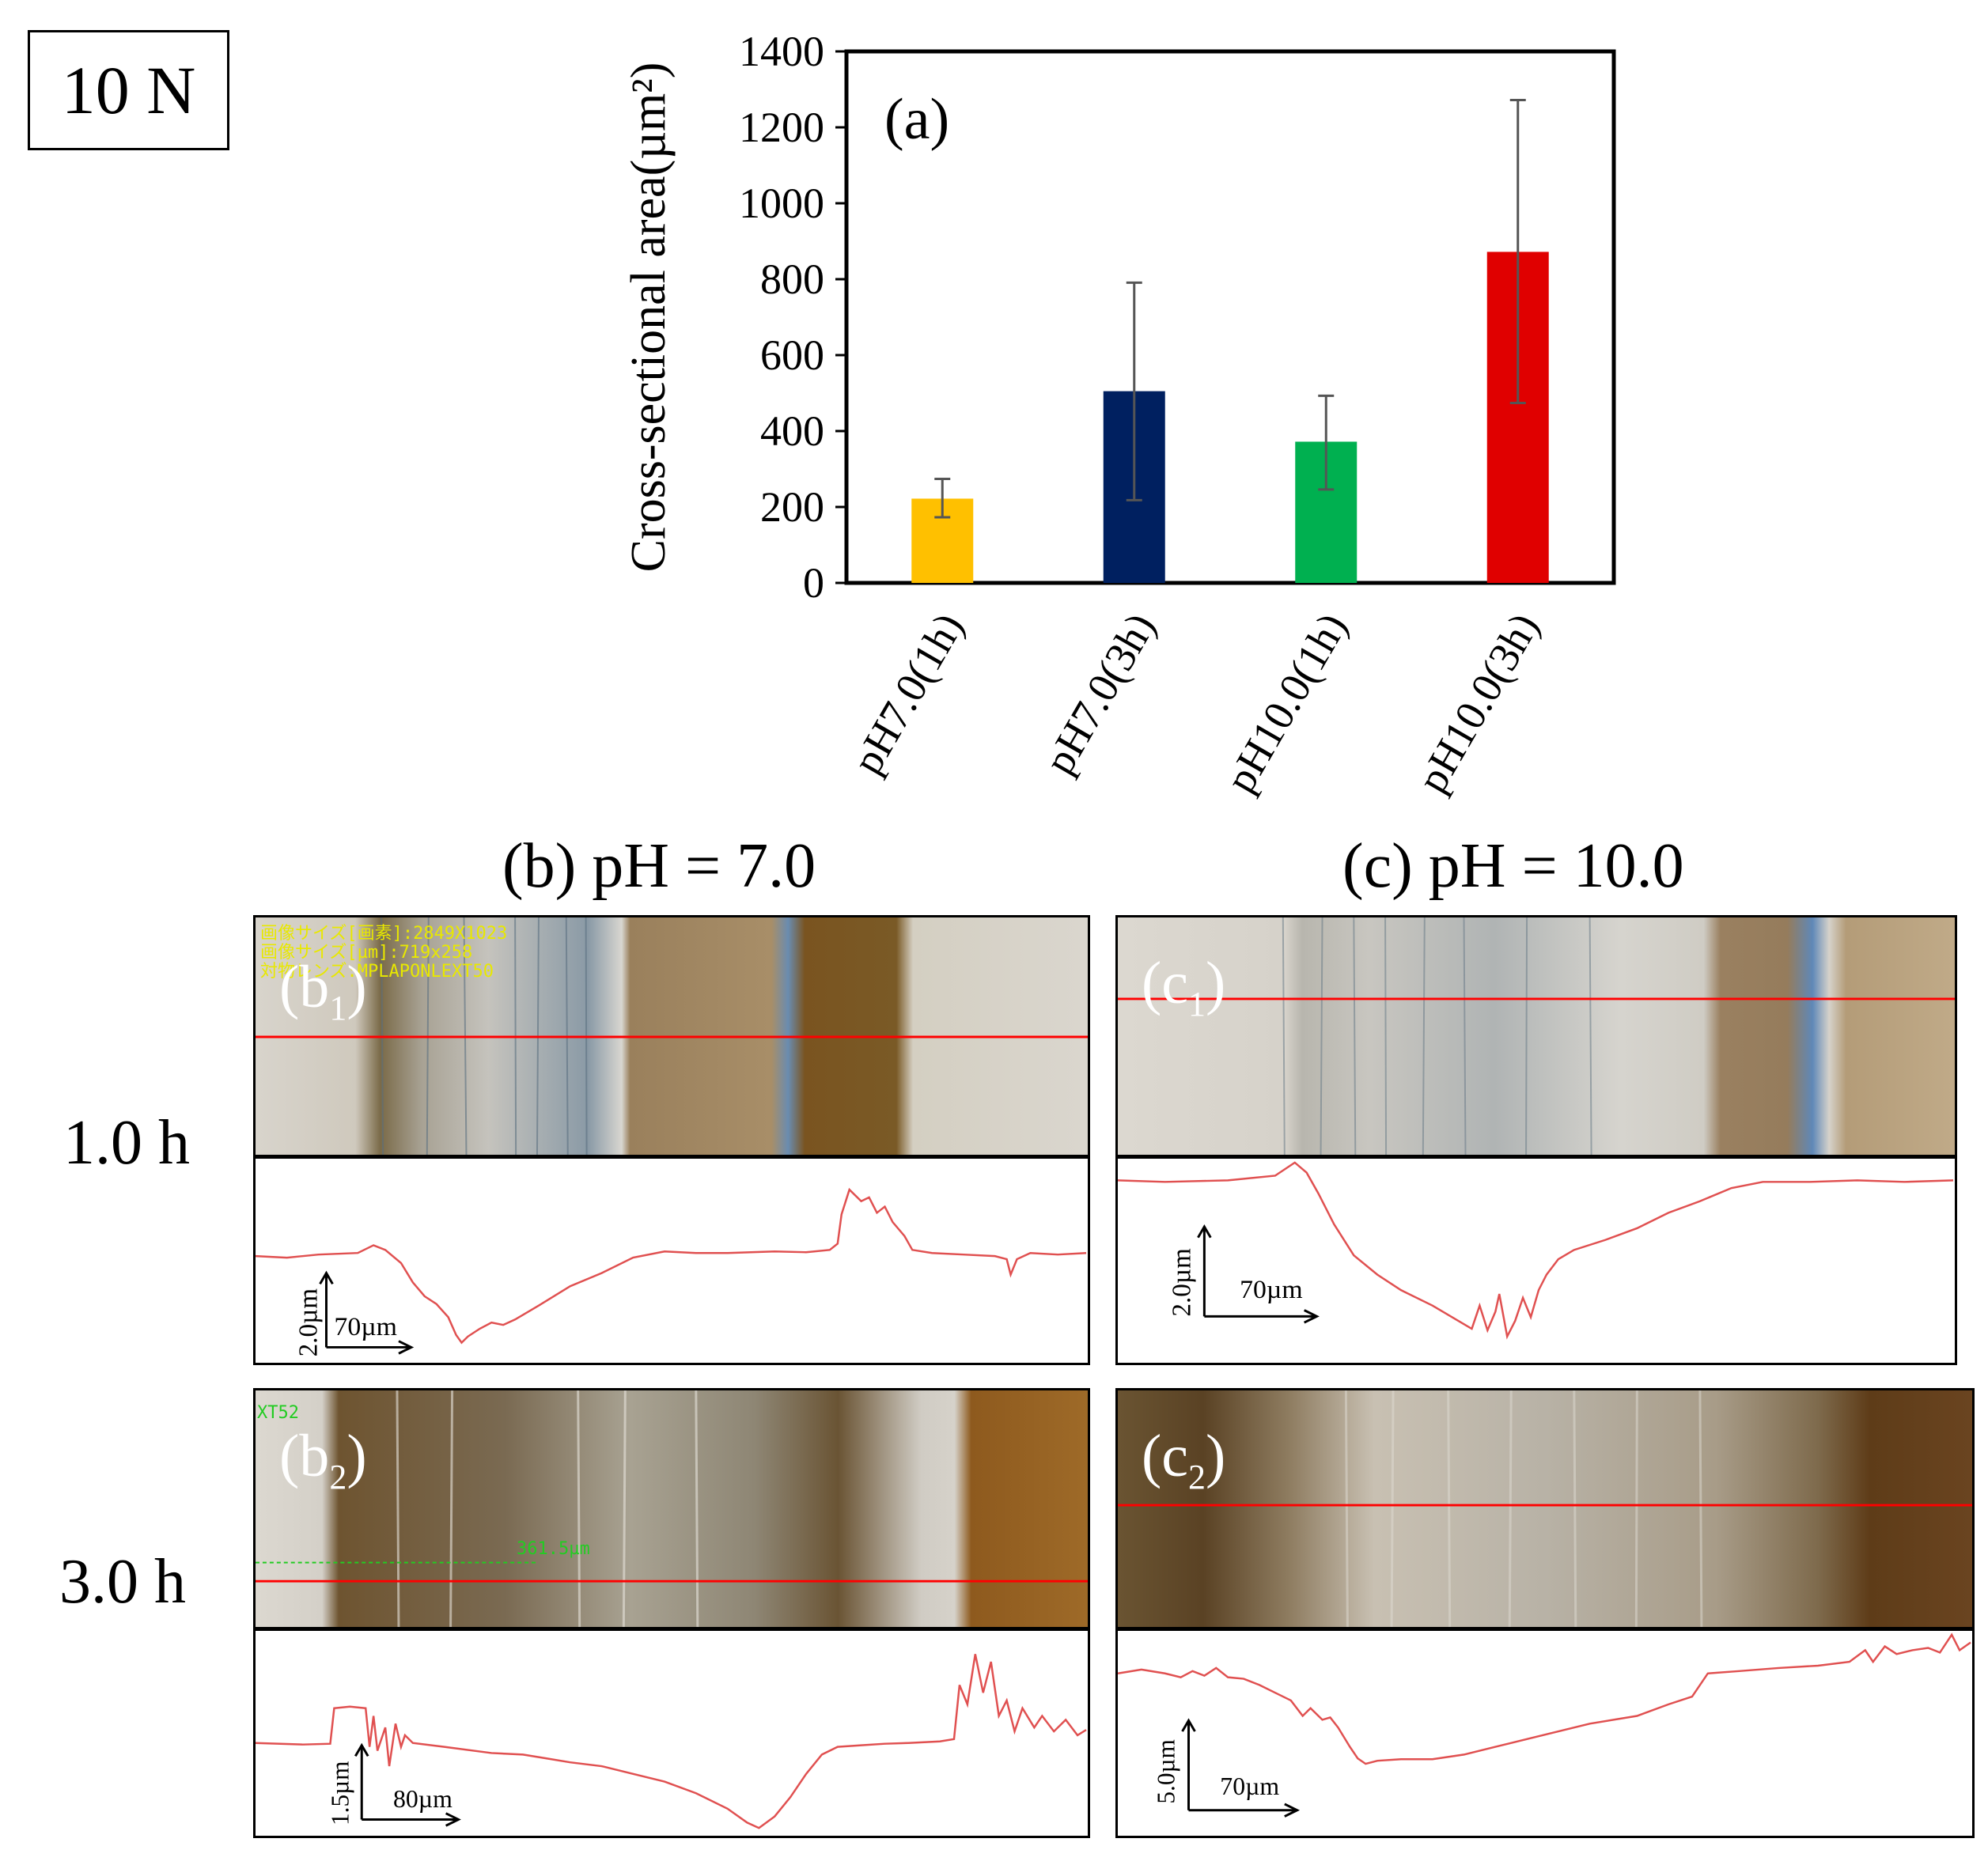  I want to click on y-tick-label: 800, so click(792, 279).